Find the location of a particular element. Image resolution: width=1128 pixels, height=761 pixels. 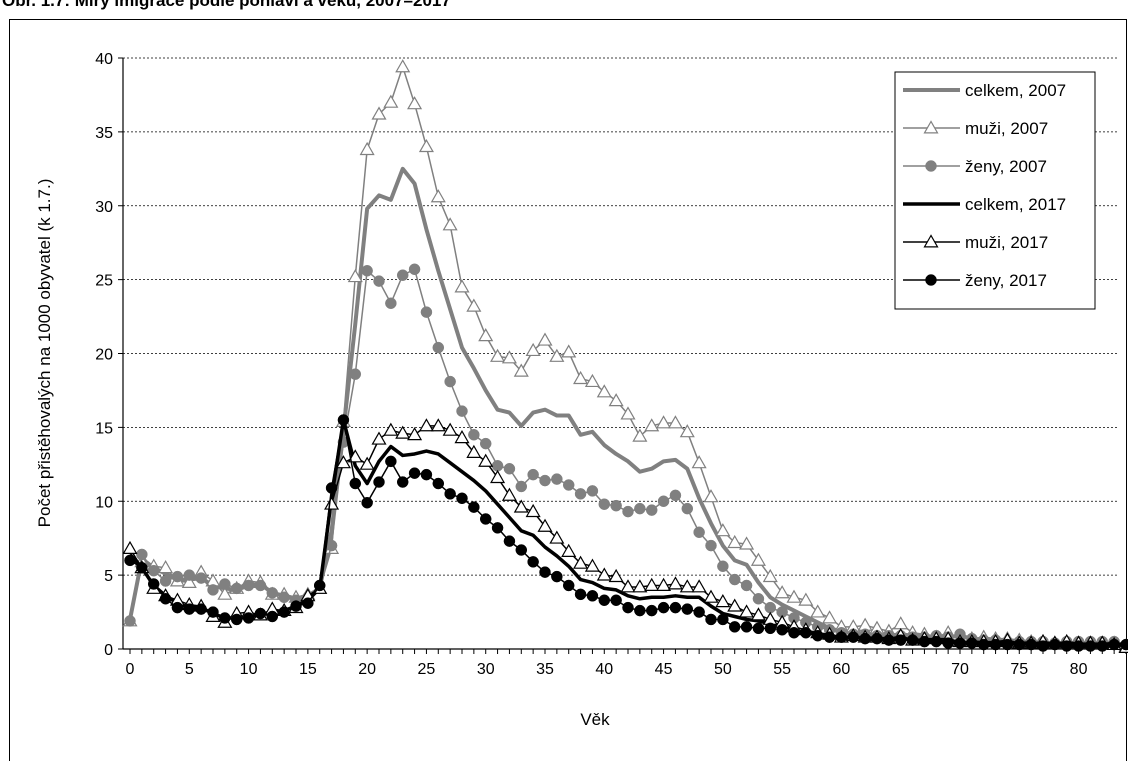

legend-item: ženy, 2007 is located at coordinates (975, 166).